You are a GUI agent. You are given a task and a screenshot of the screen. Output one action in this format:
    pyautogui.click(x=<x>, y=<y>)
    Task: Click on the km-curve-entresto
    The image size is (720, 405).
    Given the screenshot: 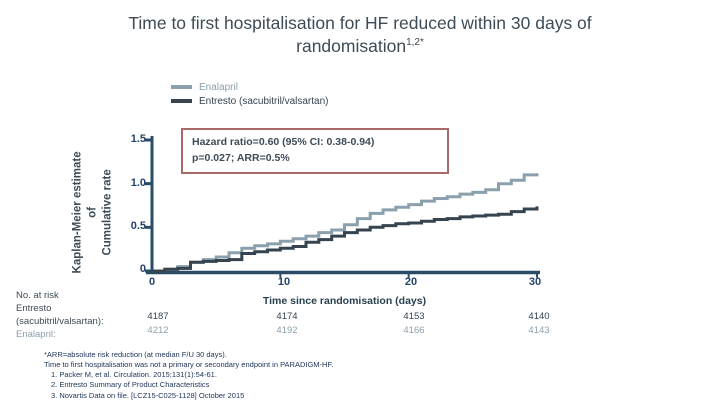 What is the action you would take?
    pyautogui.click(x=345, y=239)
    